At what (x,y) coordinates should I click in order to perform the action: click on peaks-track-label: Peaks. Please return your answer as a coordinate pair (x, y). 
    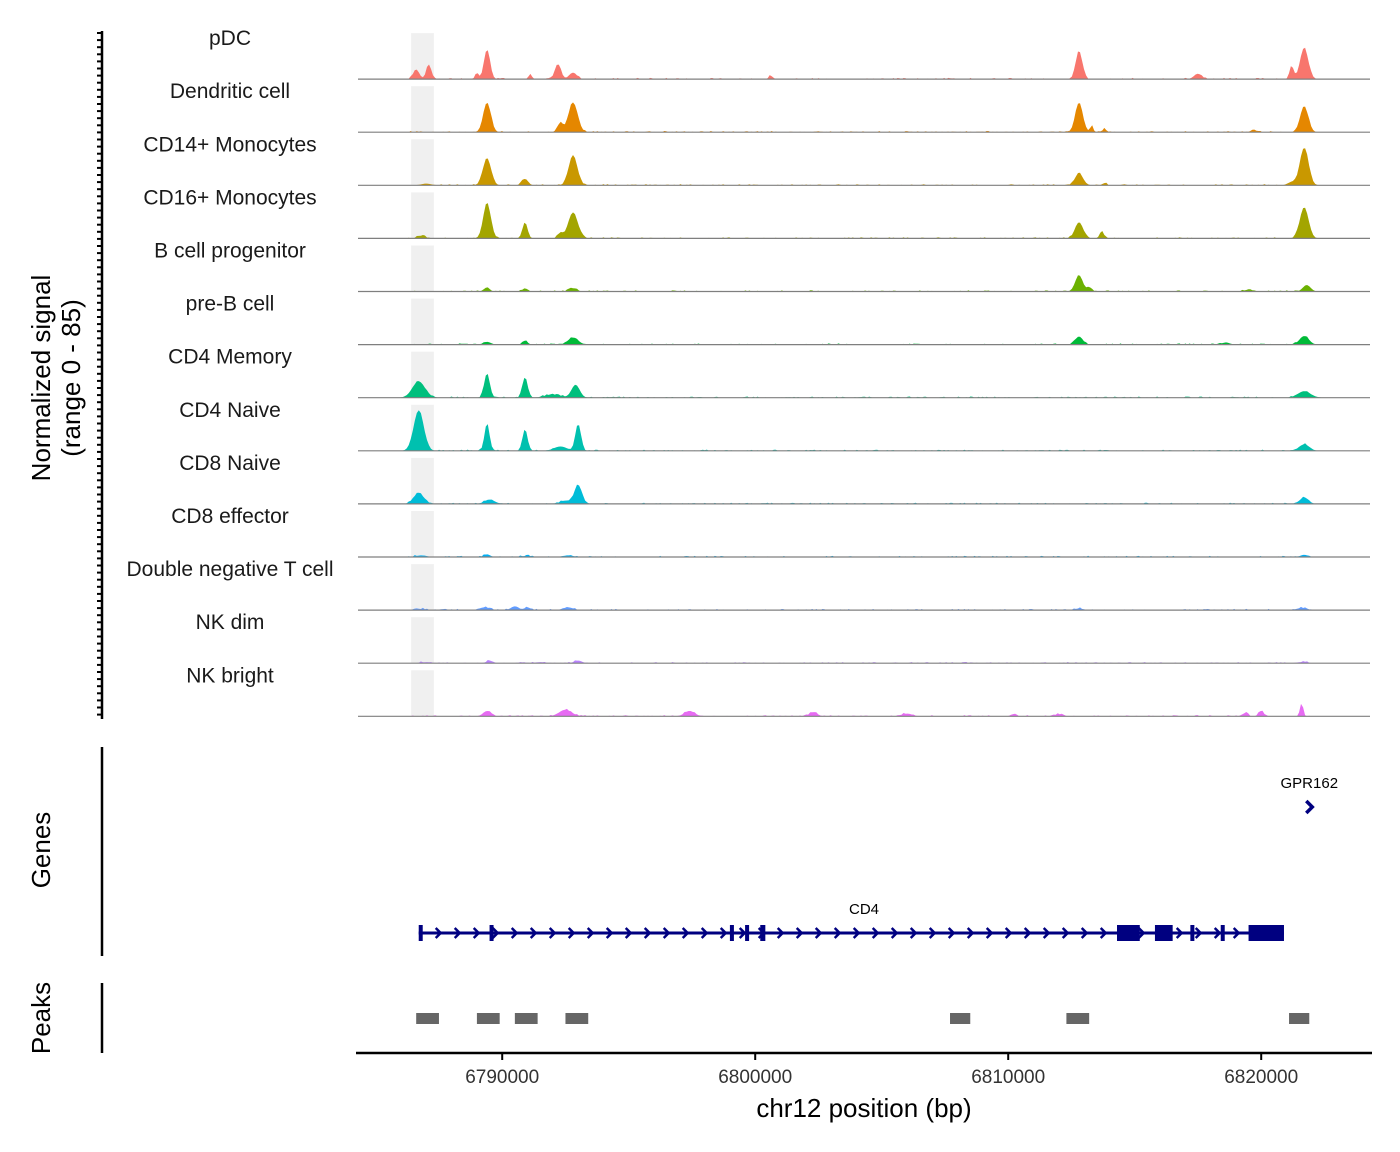
    Looking at the image, I should click on (41, 1018).